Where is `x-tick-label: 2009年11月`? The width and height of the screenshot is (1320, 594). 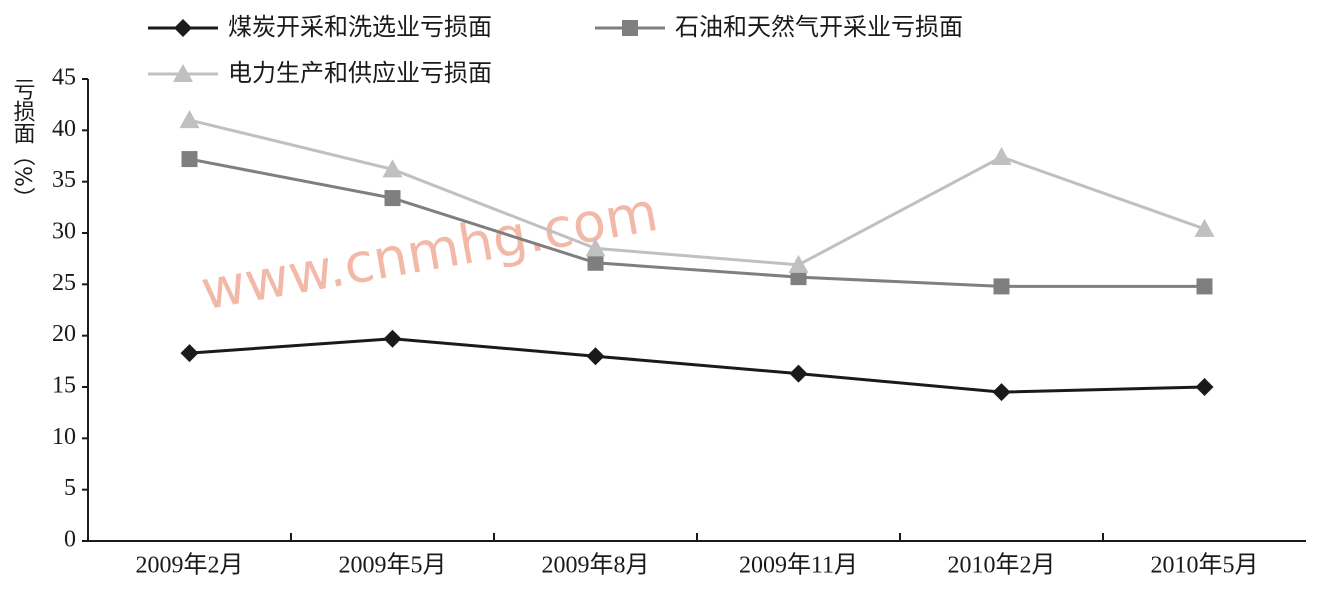 x-tick-label: 2009年11月 is located at coordinates (798, 565).